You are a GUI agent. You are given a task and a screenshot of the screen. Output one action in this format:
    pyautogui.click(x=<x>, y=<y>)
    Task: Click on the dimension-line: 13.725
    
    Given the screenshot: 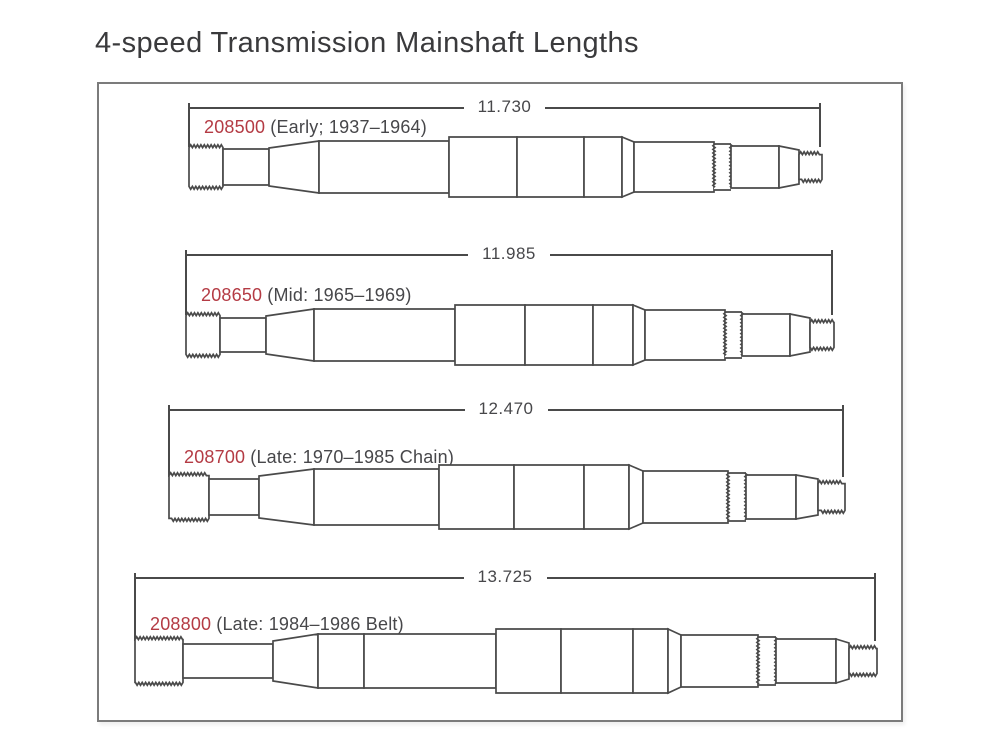 What is the action you would take?
    pyautogui.click(x=505, y=577)
    